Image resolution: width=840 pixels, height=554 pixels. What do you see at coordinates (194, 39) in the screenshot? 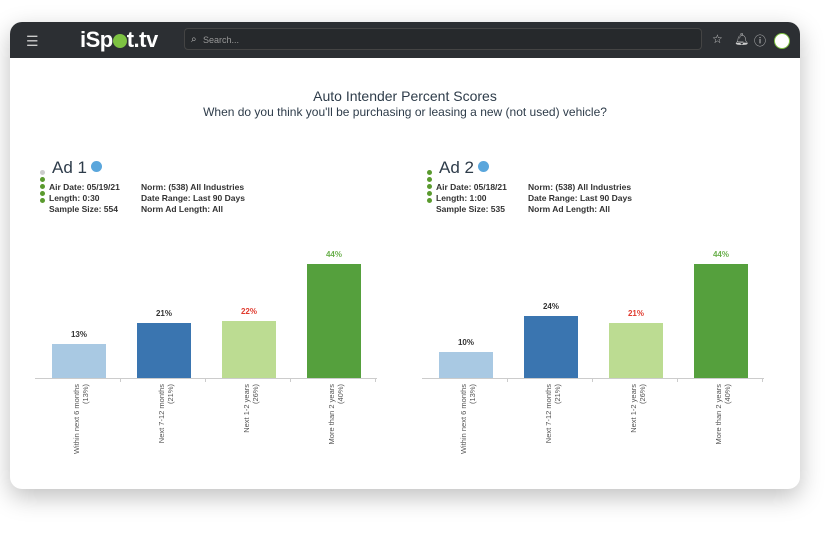
I see `search-icon: ⌕` at bounding box center [194, 39].